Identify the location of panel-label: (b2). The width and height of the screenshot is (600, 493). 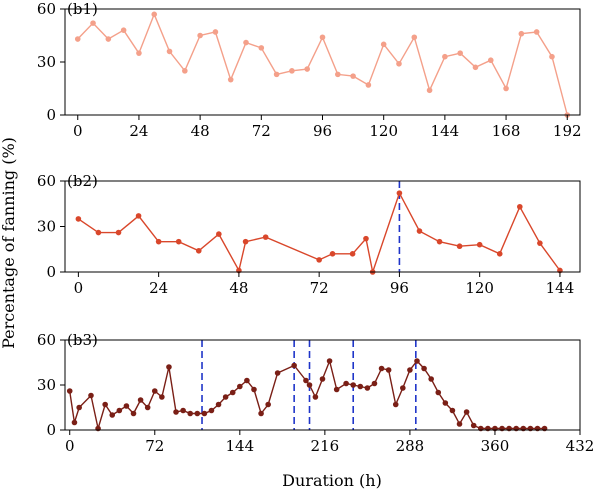
(82, 181).